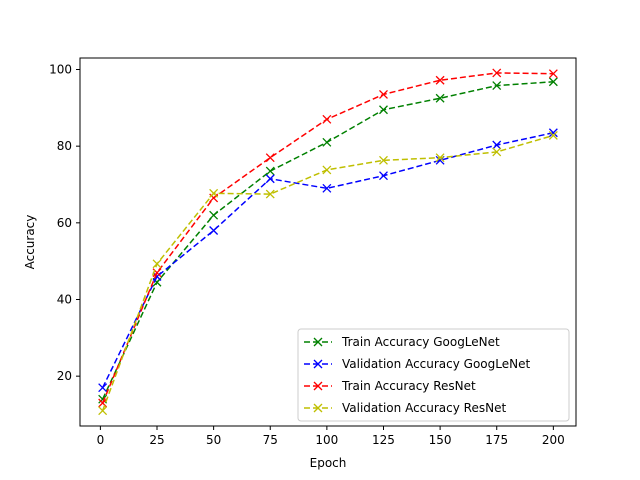 Image resolution: width=640 pixels, height=480 pixels. Describe the element at coordinates (101, 440) in the screenshot. I see `x-tick-label: 0` at that location.